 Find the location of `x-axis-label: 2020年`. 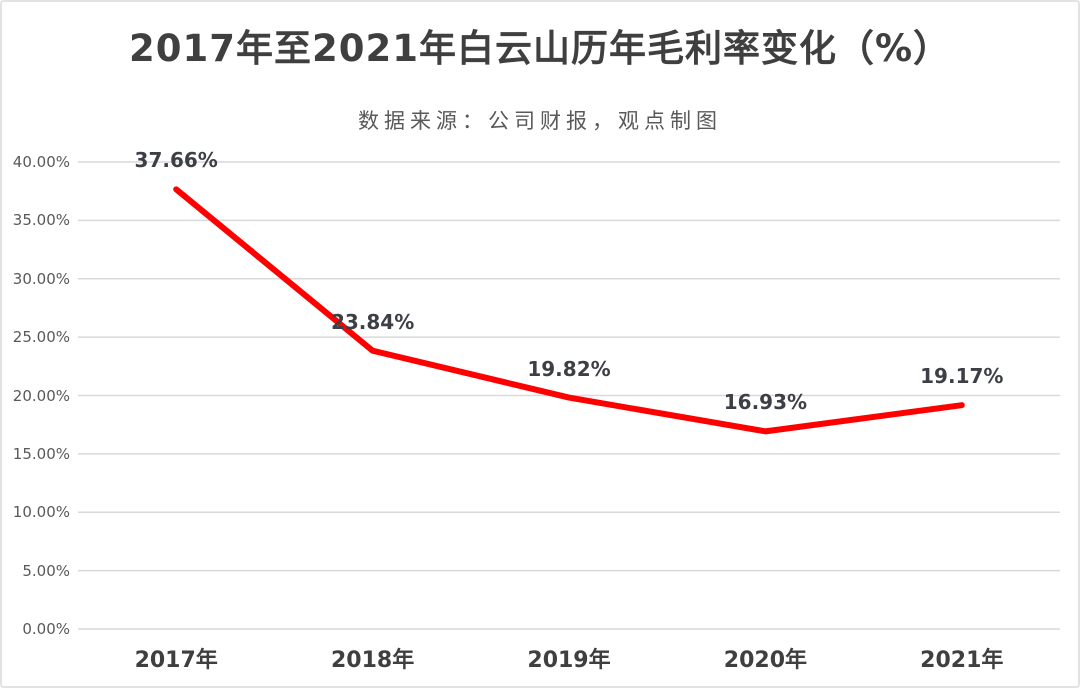

x-axis-label: 2020年 is located at coordinates (765, 660).